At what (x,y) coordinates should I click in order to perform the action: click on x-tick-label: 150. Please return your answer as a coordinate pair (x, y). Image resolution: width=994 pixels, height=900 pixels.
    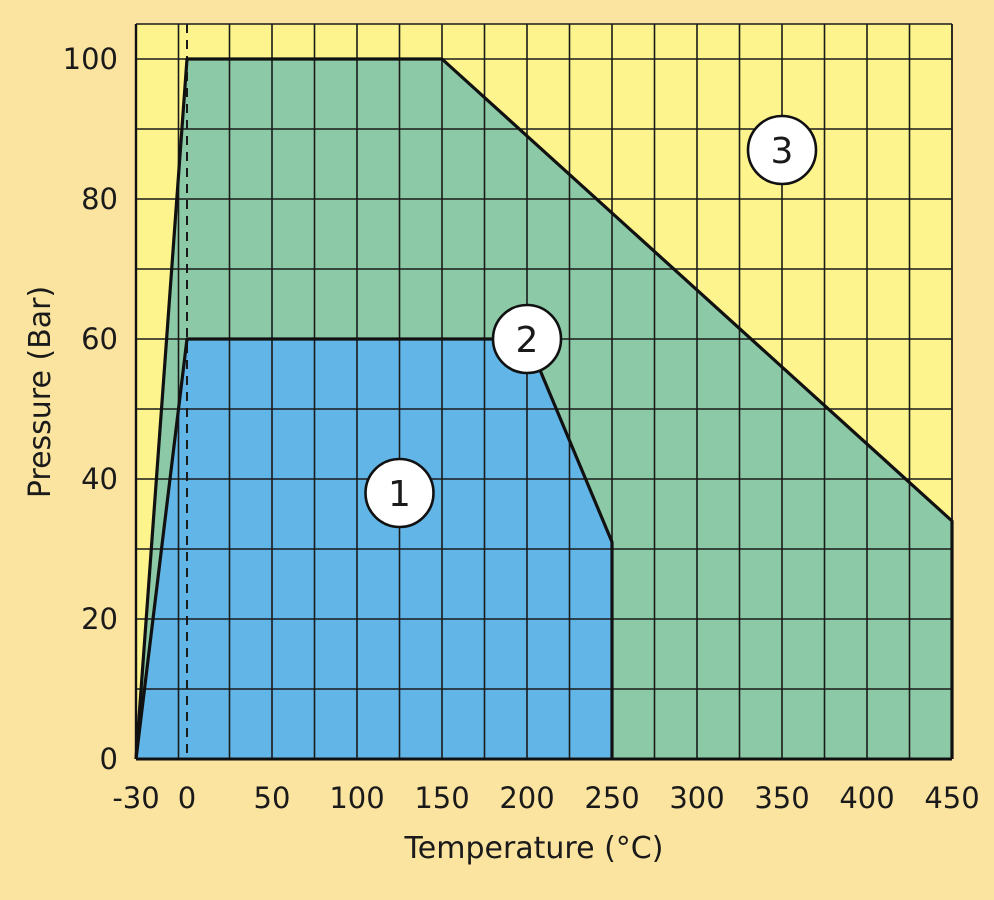
    Looking at the image, I should click on (441, 798).